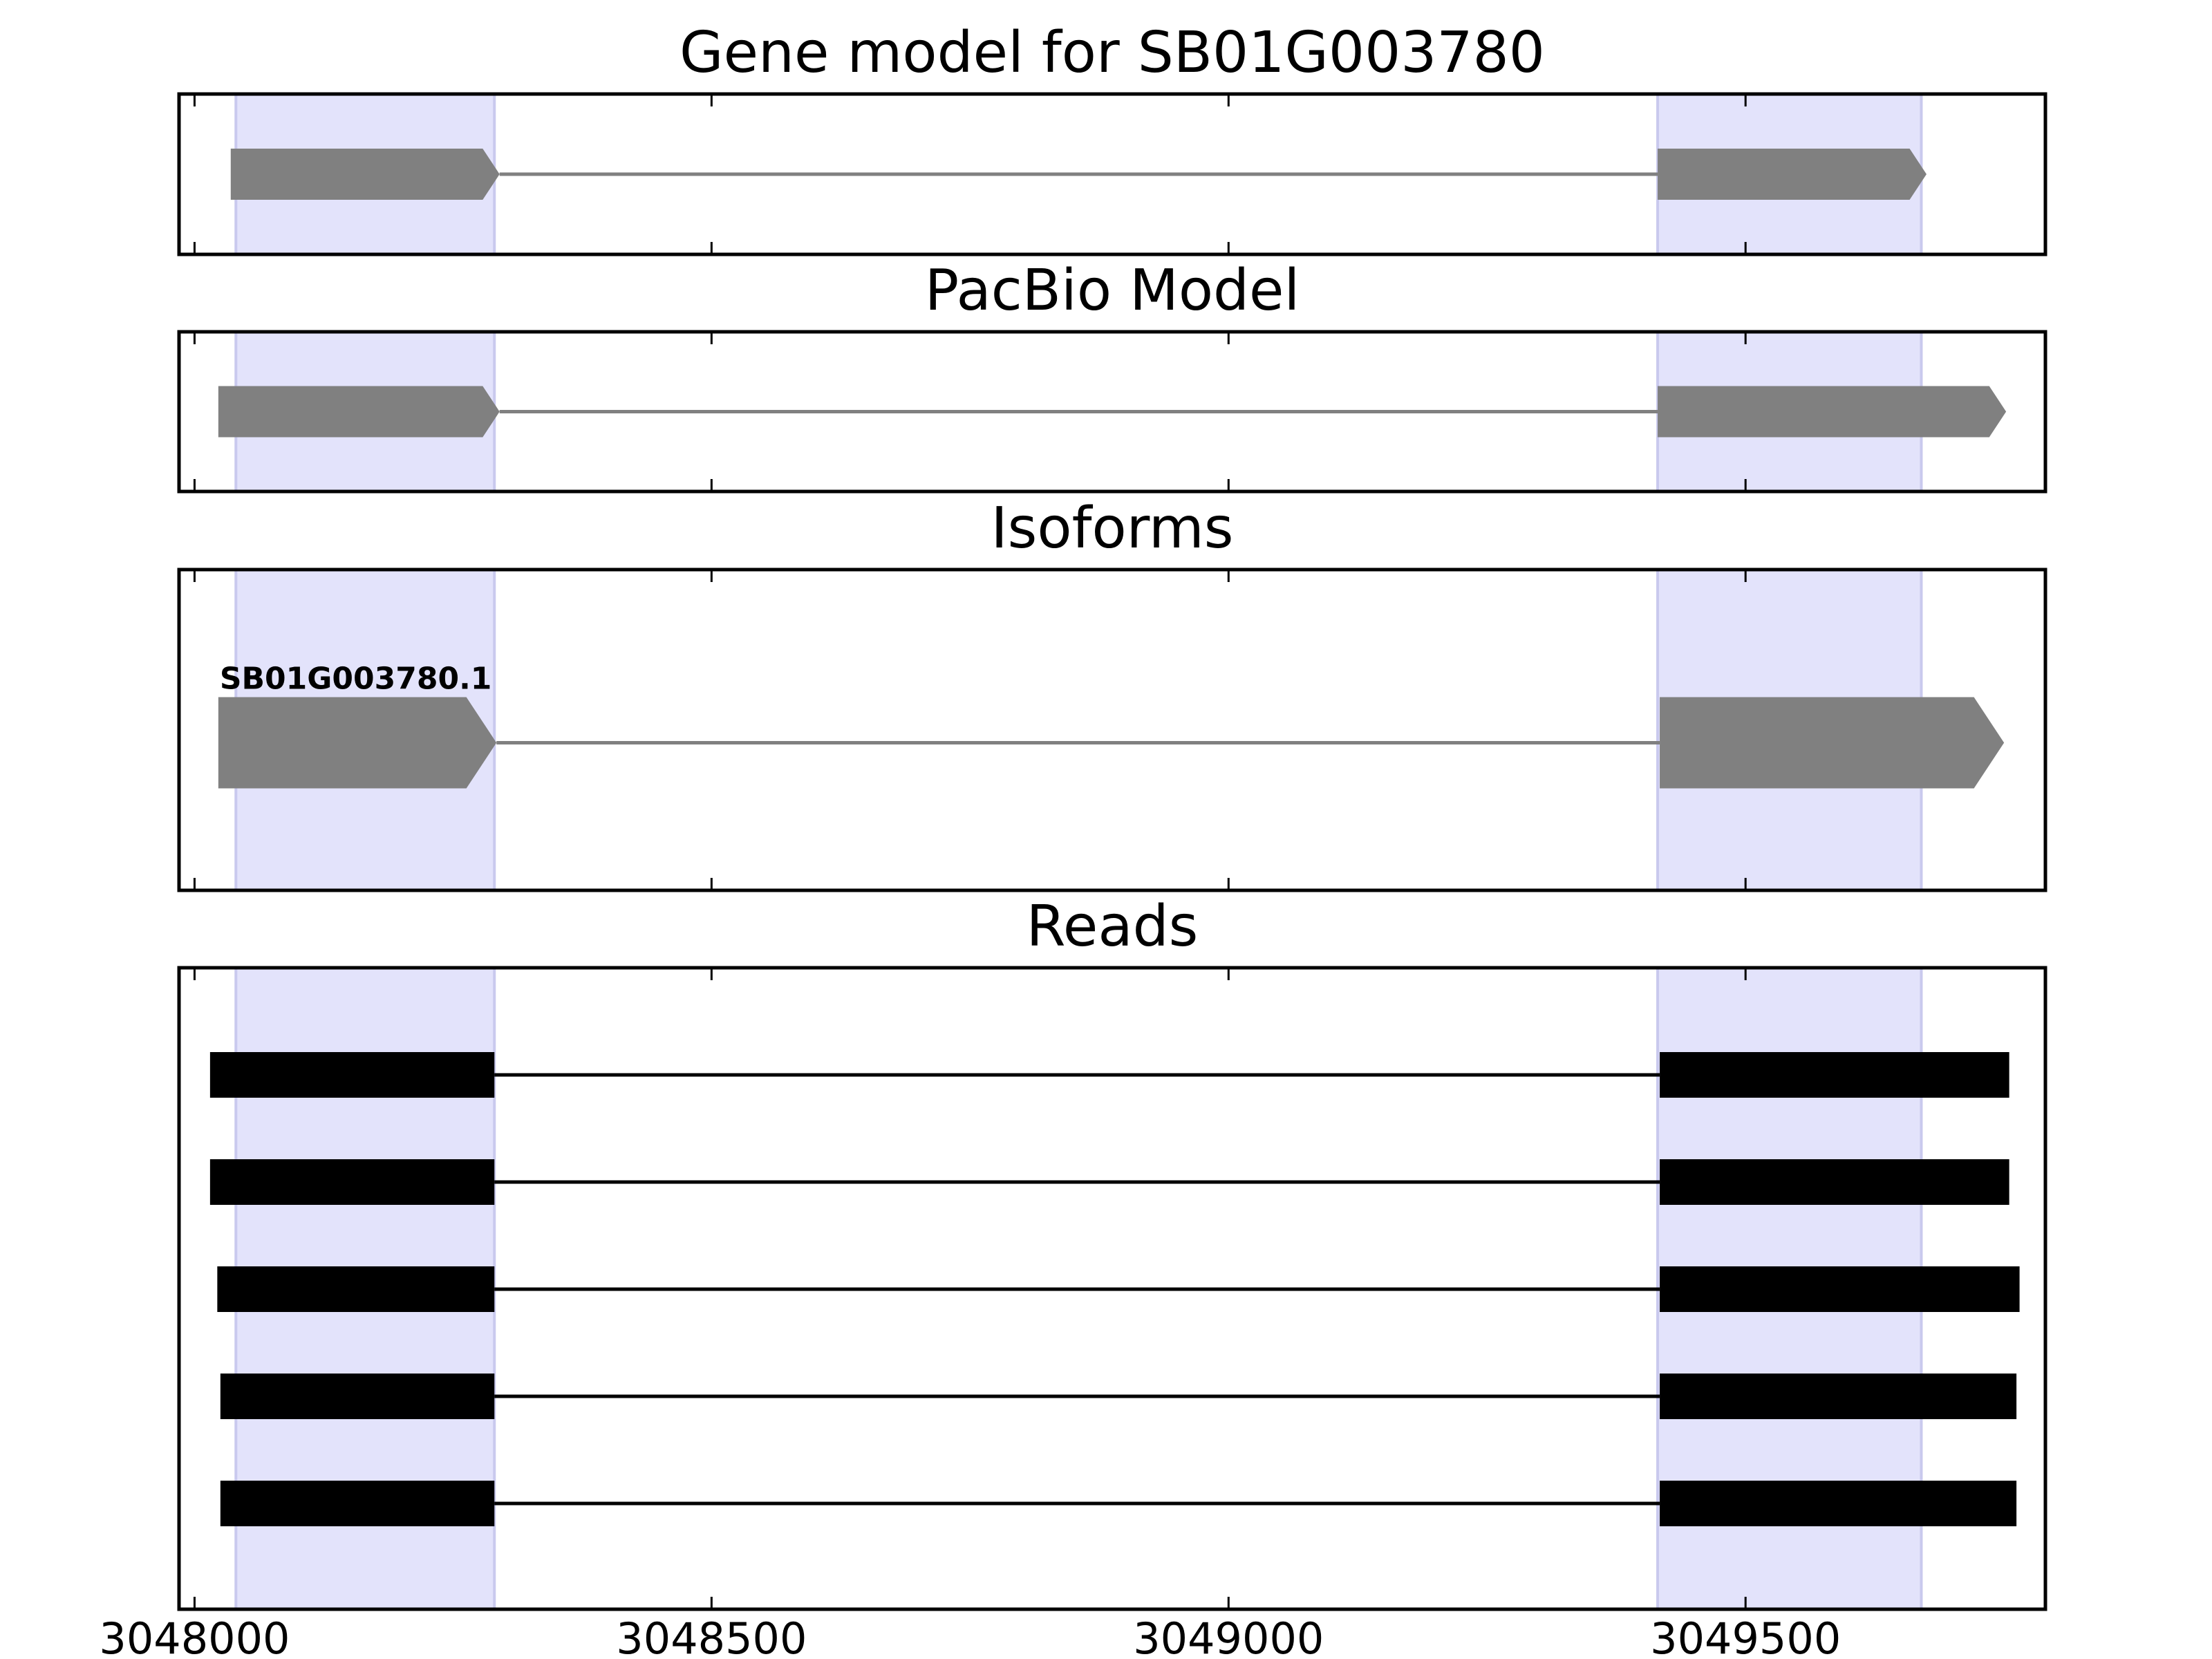 The width and height of the screenshot is (2212, 1659). I want to click on panel-title: Reads, so click(1113, 927).